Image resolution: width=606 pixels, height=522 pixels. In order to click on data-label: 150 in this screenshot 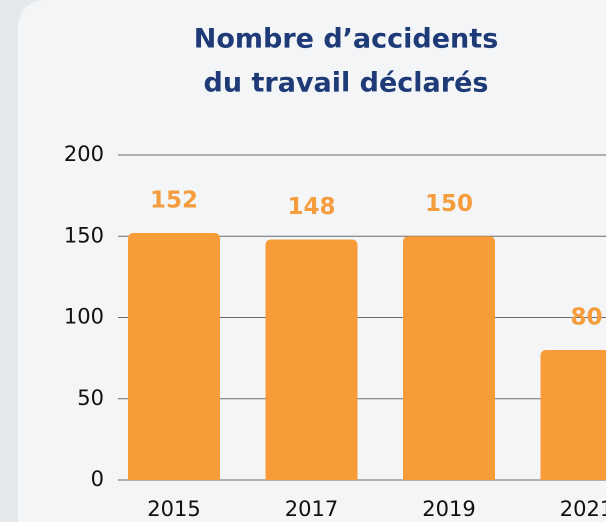, I will do `click(449, 204)`.